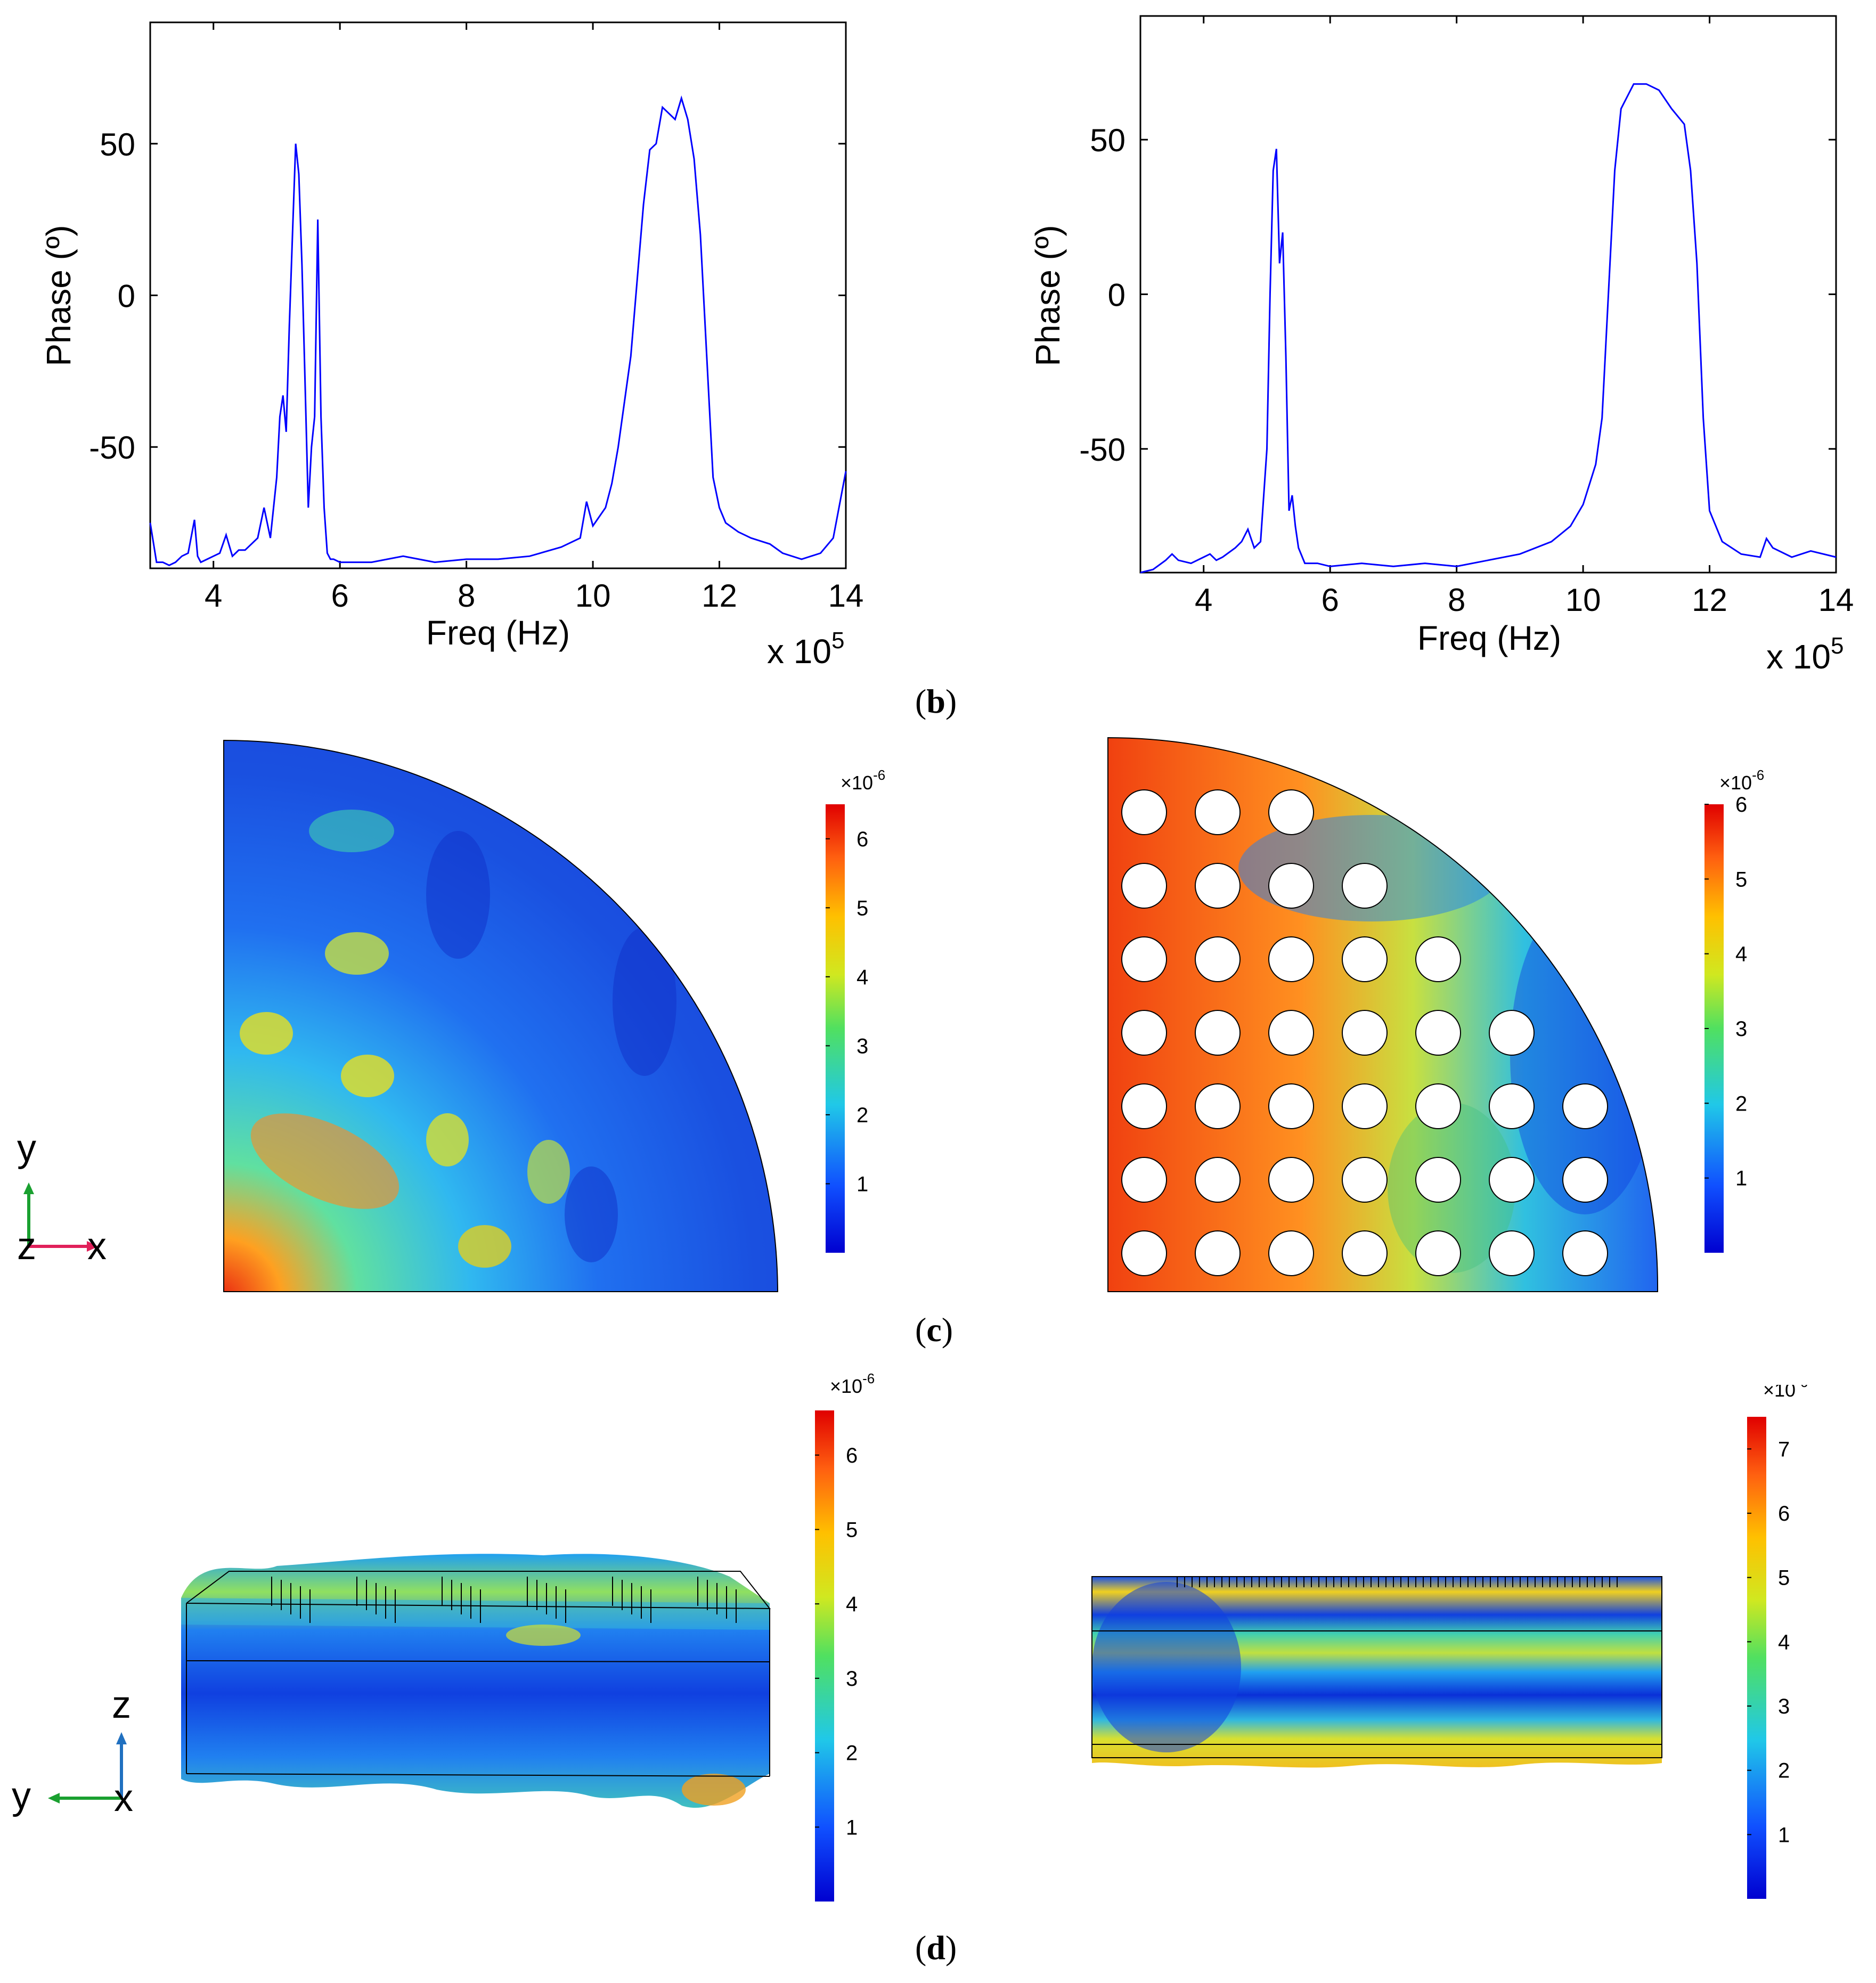  I want to click on field-plot-holes-top, so click(1383, 1014).